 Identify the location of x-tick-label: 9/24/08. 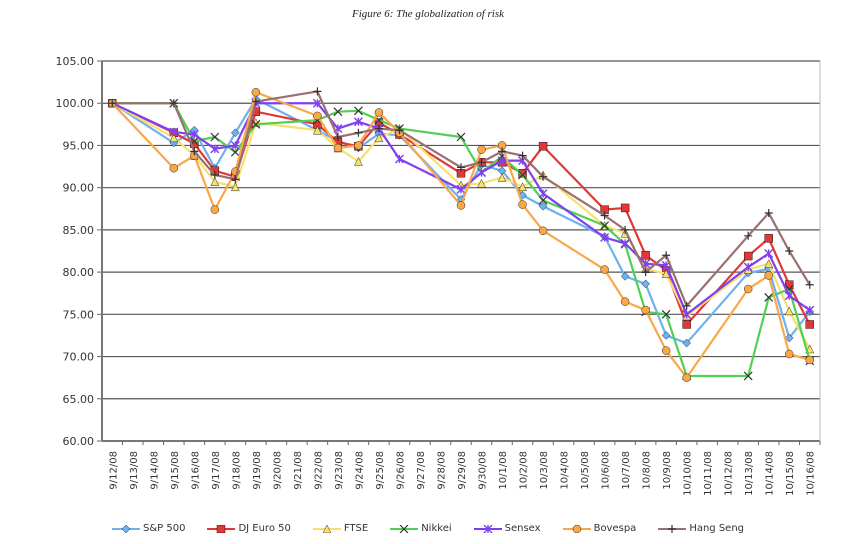
(359, 470).